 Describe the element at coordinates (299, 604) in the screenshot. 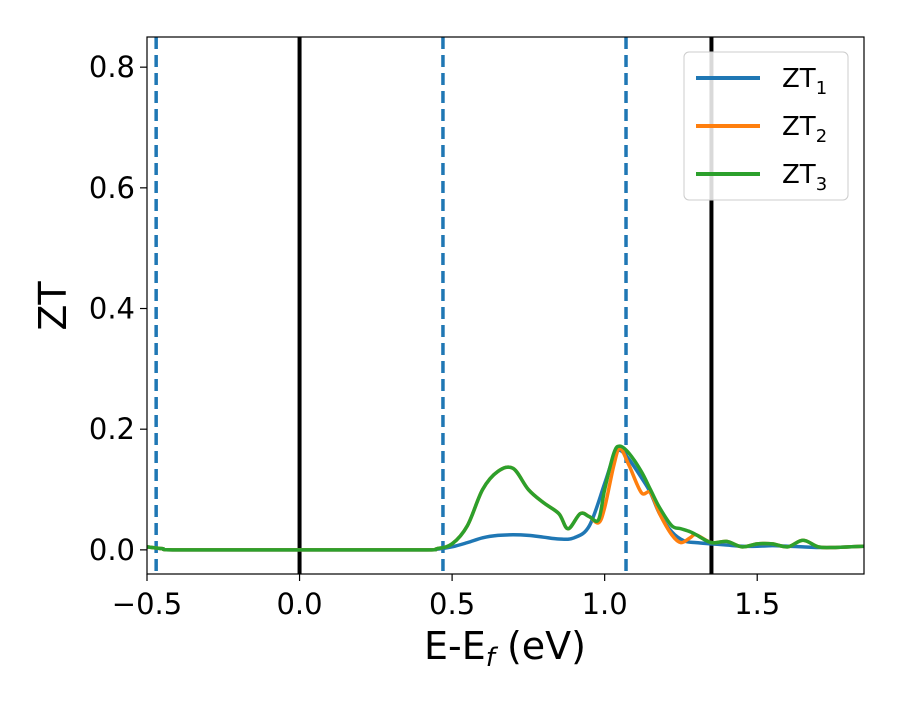

I see `x-tick-label: 0.0` at that location.